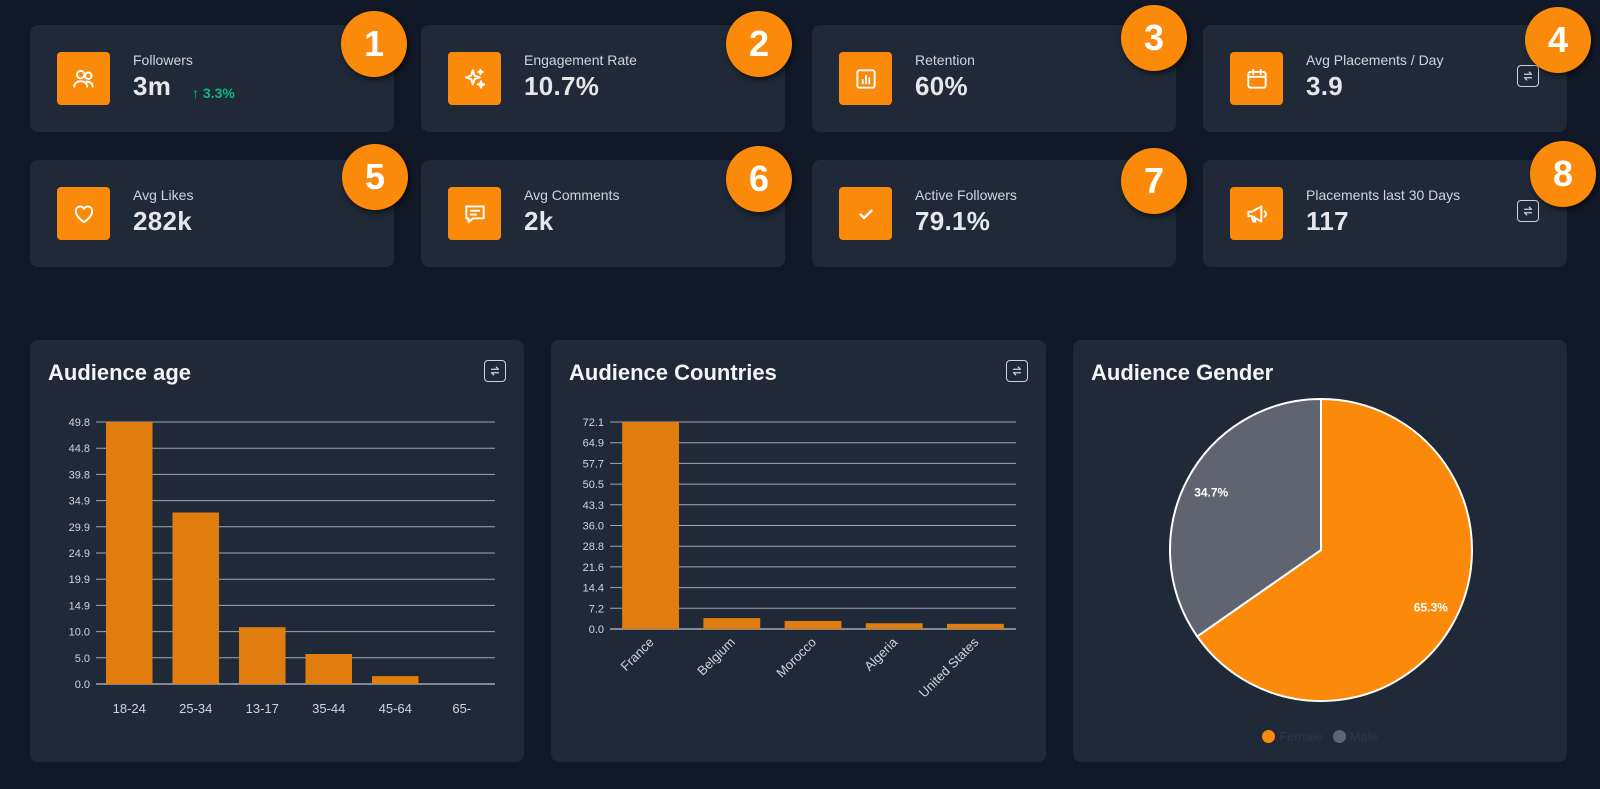  I want to click on step-badge-2: 2, so click(759, 44).